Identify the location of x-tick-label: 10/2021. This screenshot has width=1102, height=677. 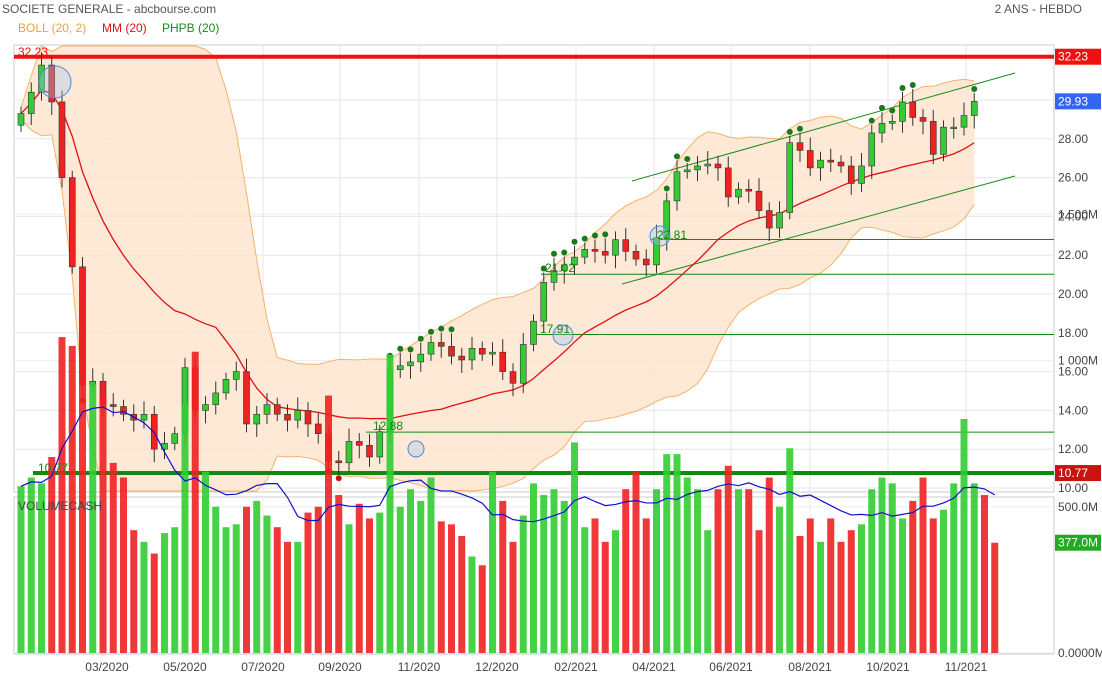
(888, 667).